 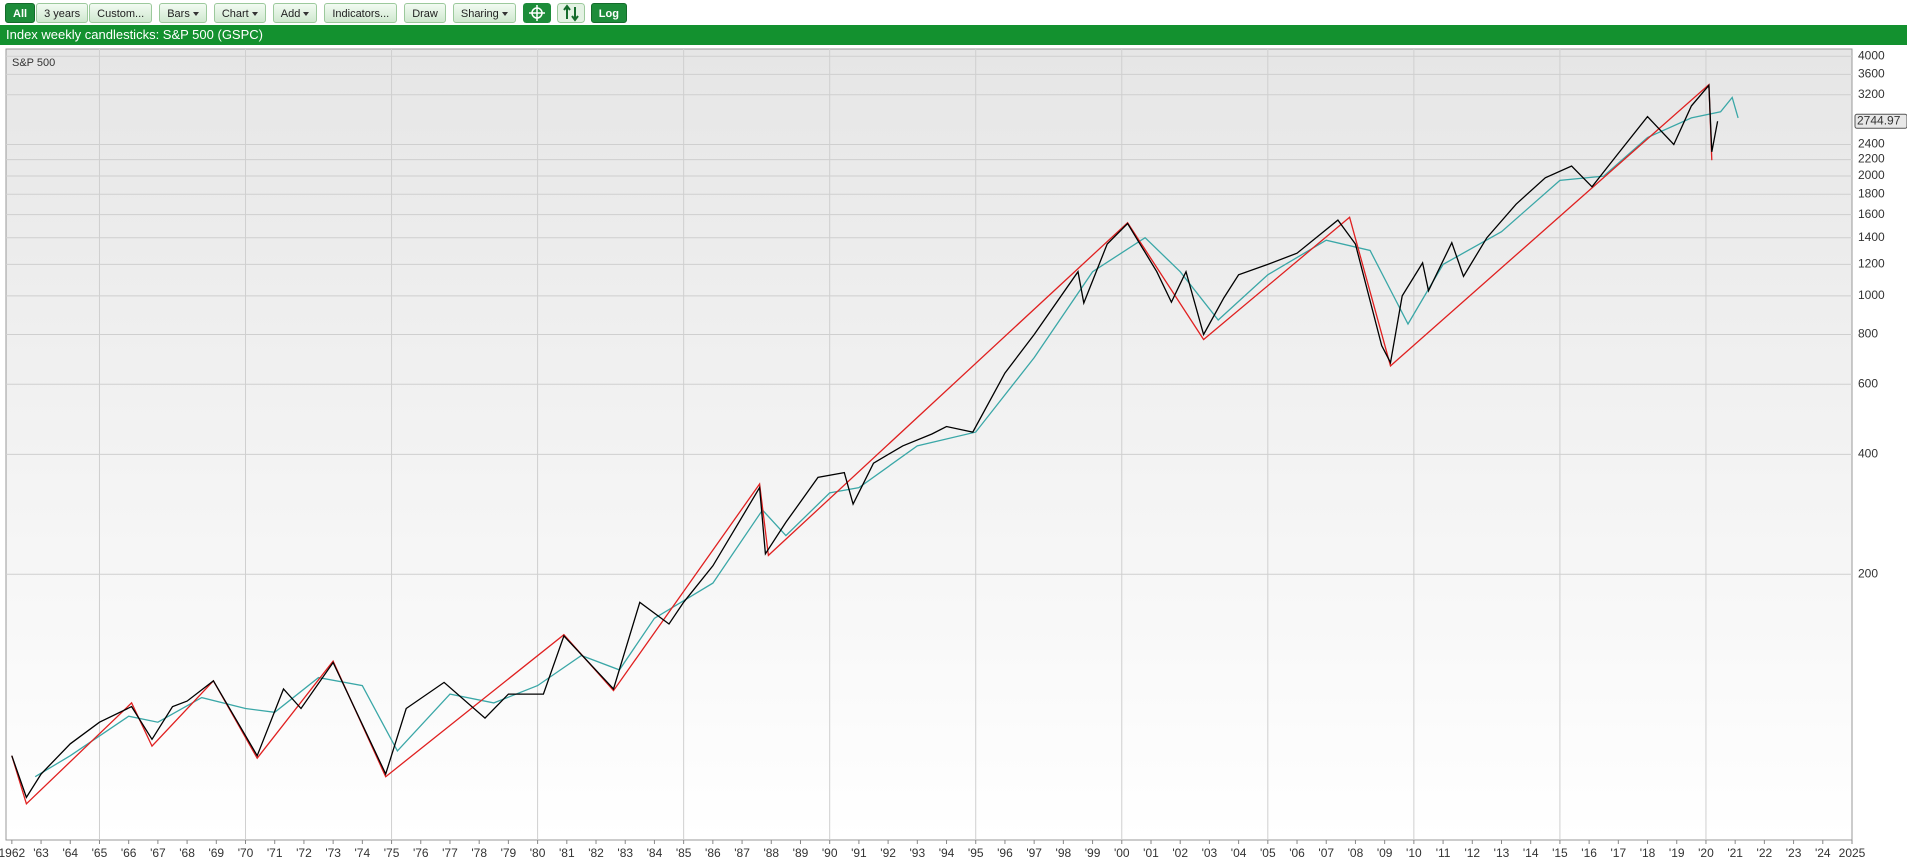 I want to click on x-tick-label: '85, so click(x=684, y=853).